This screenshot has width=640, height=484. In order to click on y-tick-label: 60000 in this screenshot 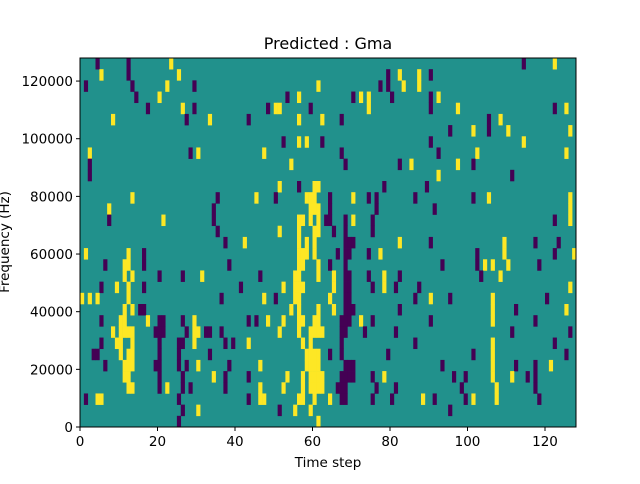, I will do `click(51, 255)`.